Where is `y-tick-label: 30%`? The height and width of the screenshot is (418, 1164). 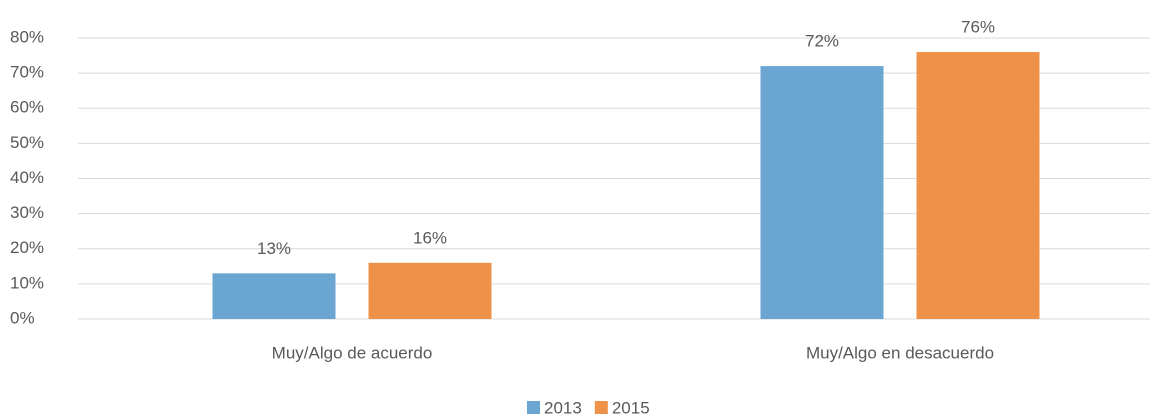 y-tick-label: 30% is located at coordinates (27, 212).